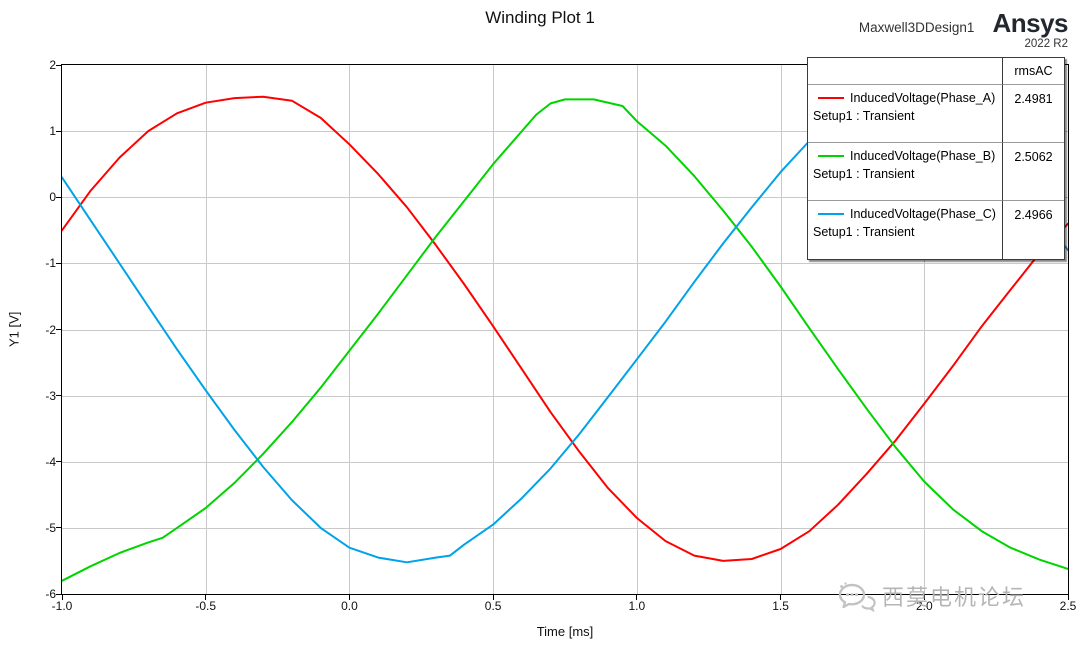 This screenshot has width=1080, height=652. Describe the element at coordinates (780, 606) in the screenshot. I see `x-tick-label: 1.5` at that location.